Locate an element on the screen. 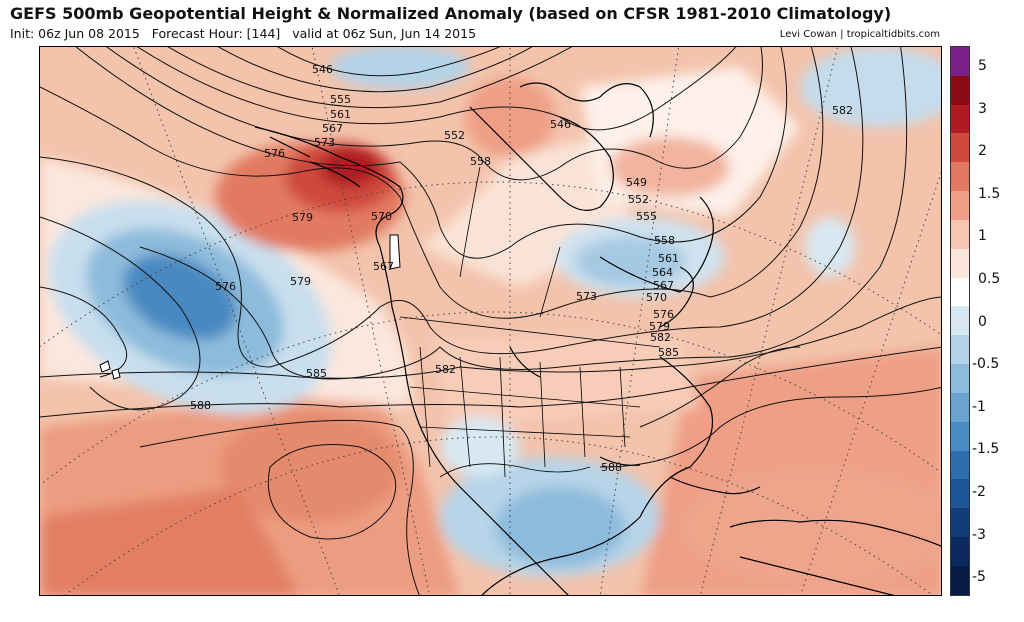  colorbar-label: -3 is located at coordinates (979, 534).